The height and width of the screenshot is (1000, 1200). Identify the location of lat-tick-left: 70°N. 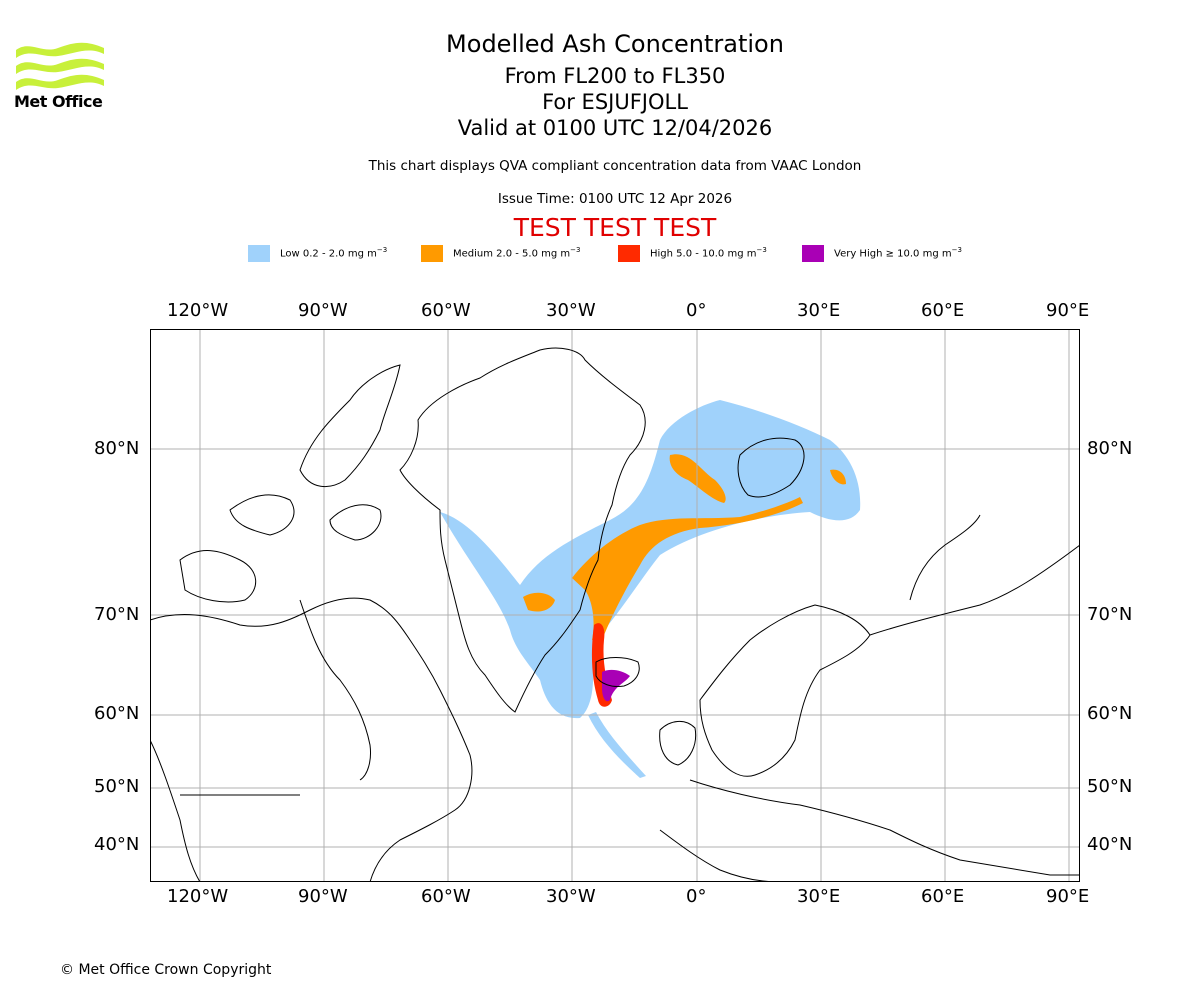
(117, 614).